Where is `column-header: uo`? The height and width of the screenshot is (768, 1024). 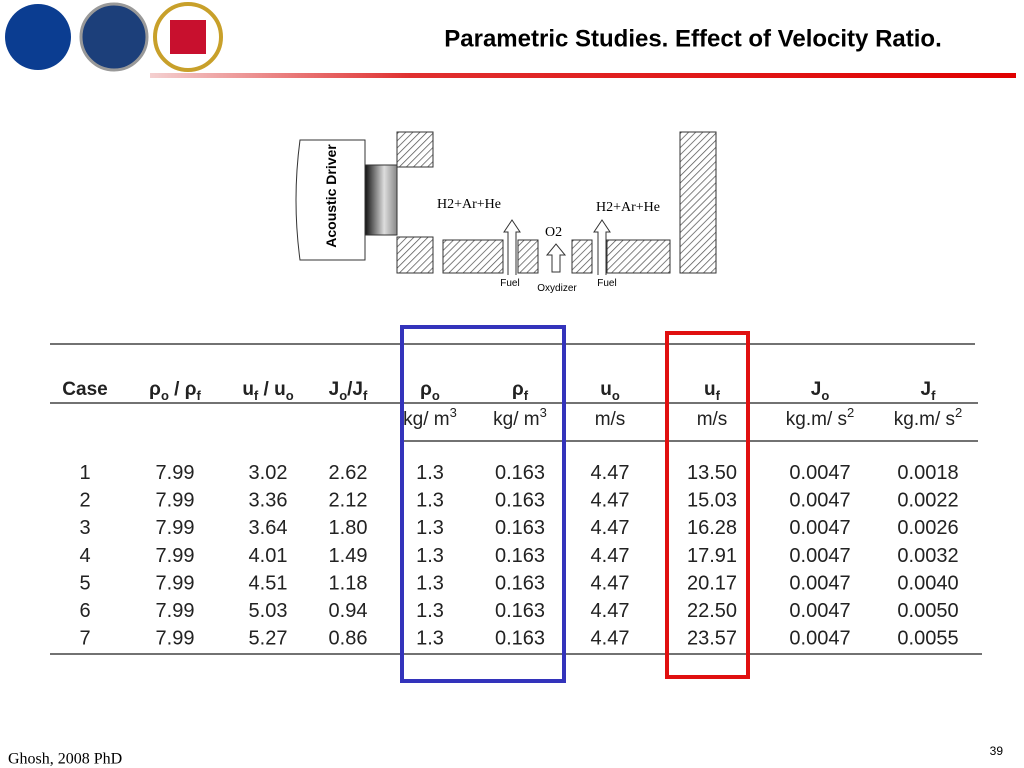 column-header: uo is located at coordinates (610, 391).